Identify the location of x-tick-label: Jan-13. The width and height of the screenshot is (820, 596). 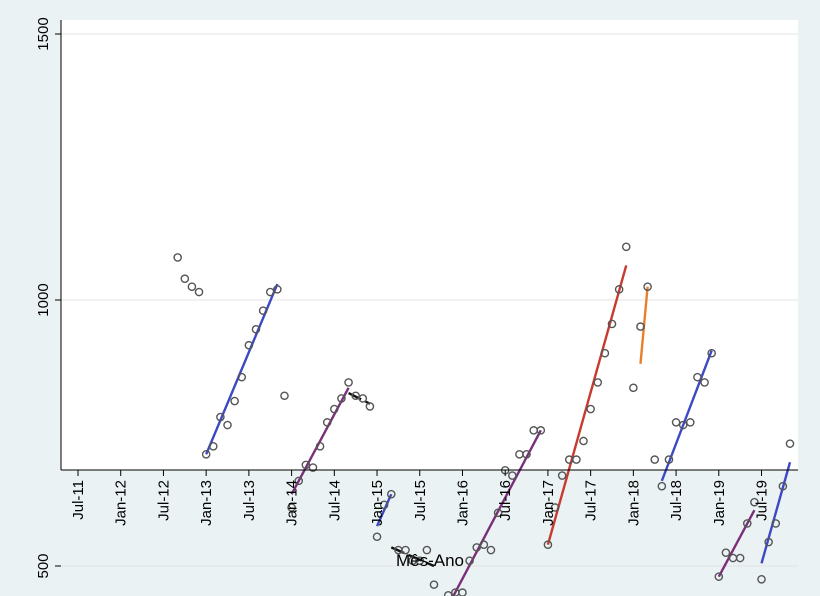
(206, 503).